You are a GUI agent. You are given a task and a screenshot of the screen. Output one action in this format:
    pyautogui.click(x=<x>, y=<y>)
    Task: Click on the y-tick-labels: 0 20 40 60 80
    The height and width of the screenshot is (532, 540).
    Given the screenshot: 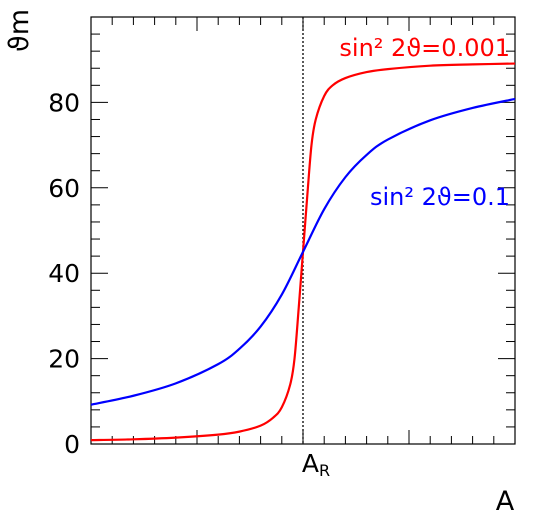 What is the action you would take?
    pyautogui.click(x=64, y=273)
    